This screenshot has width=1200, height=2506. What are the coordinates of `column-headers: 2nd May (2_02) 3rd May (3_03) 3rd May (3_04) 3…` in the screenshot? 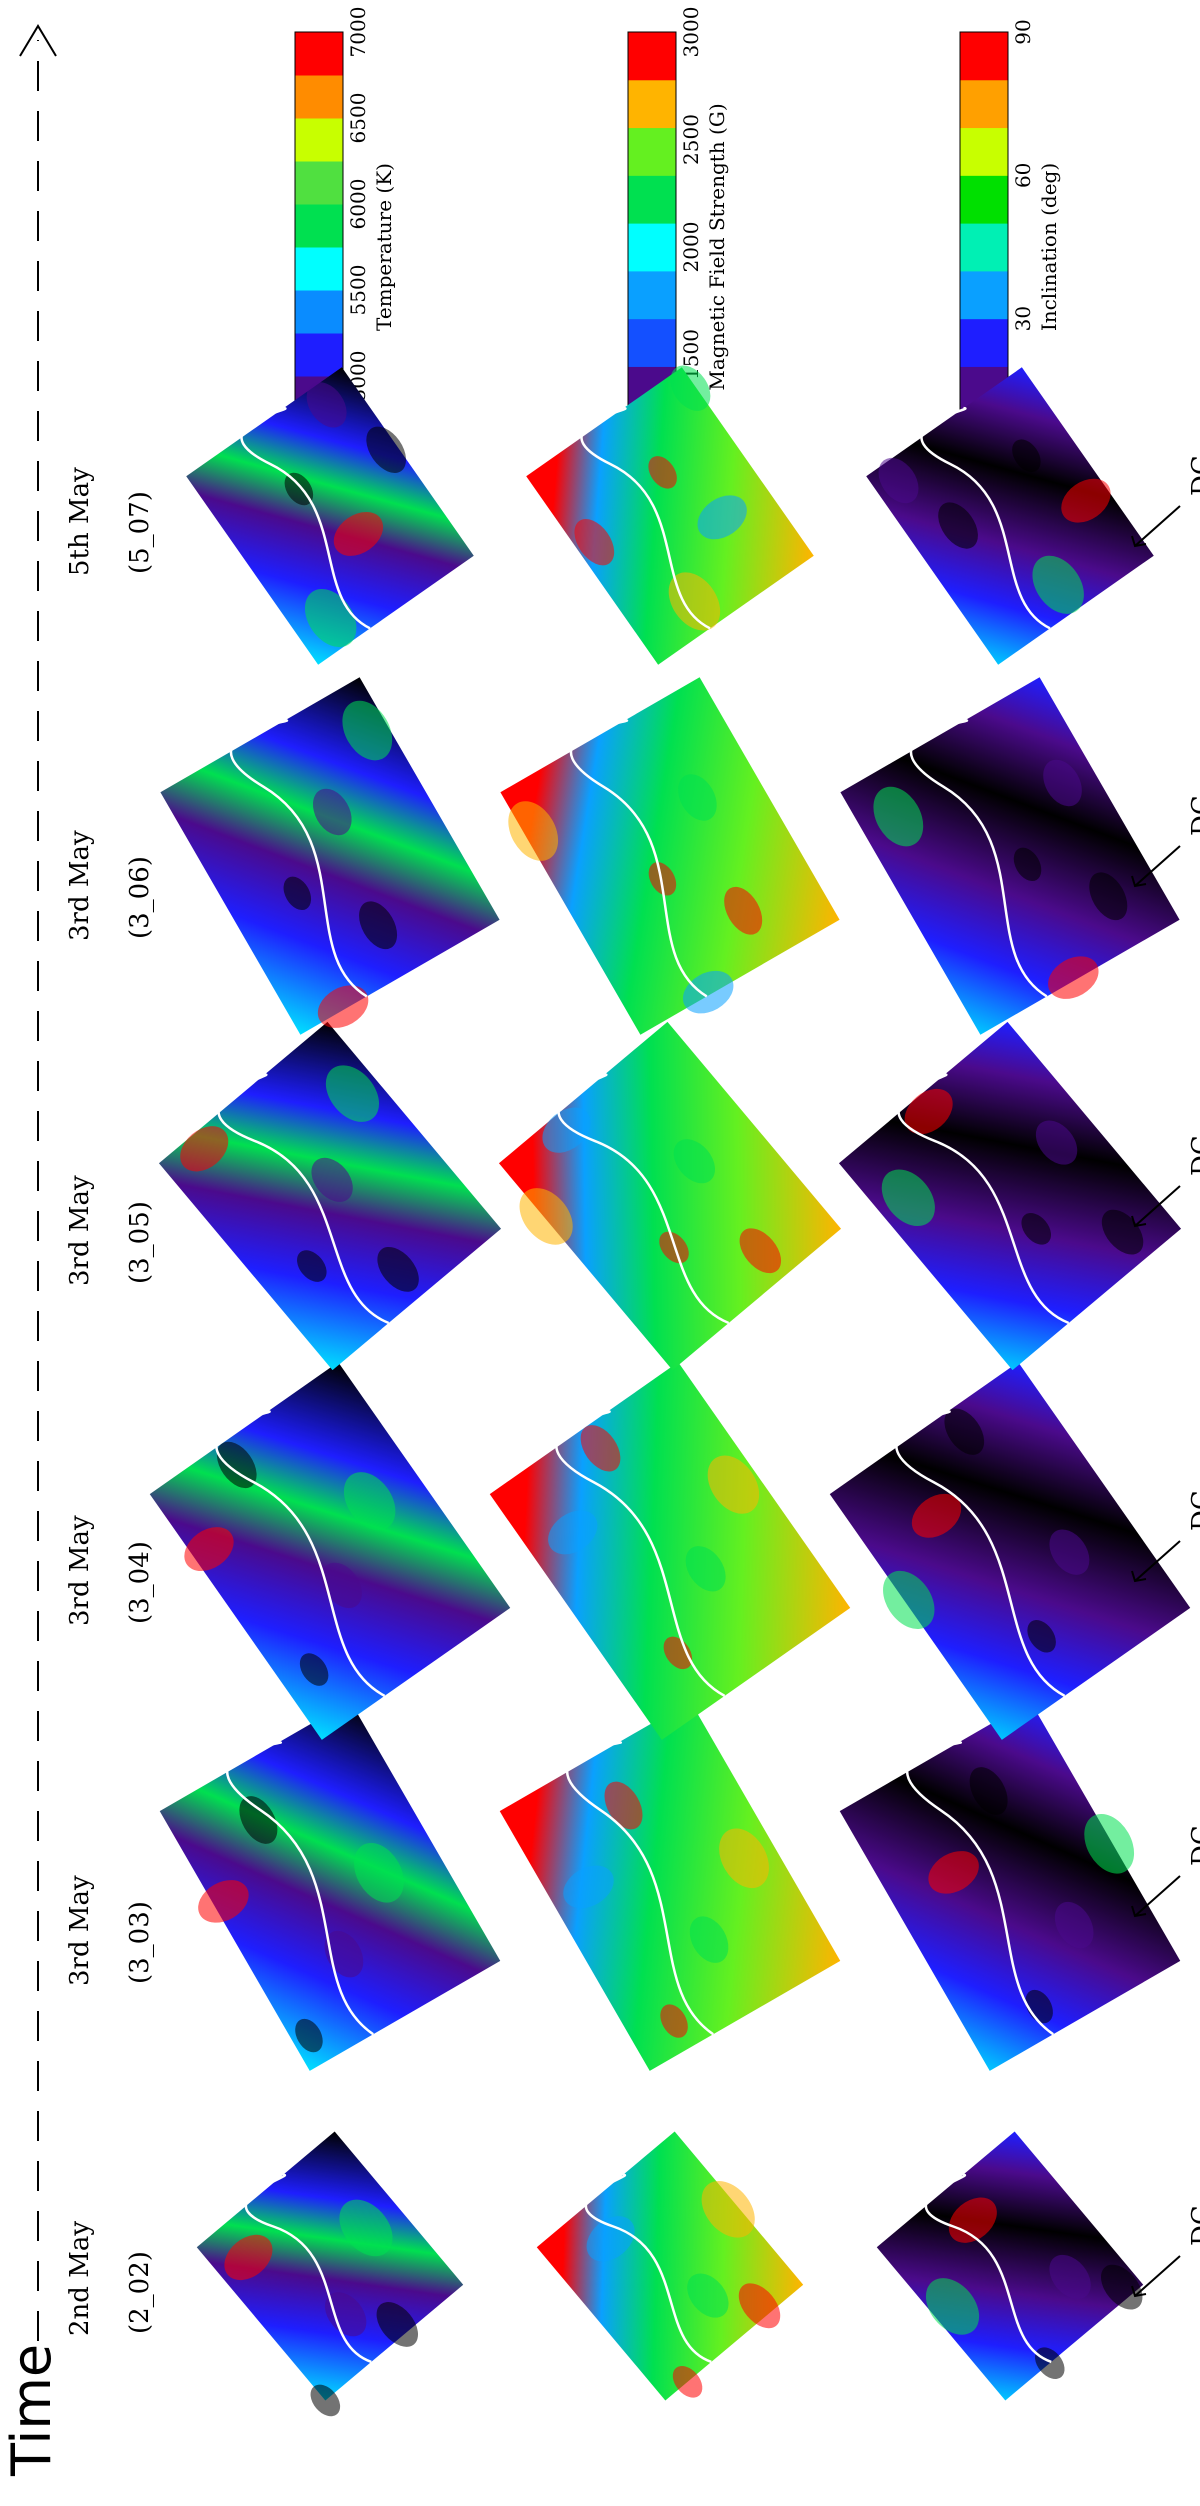 It's located at (110, 1401).